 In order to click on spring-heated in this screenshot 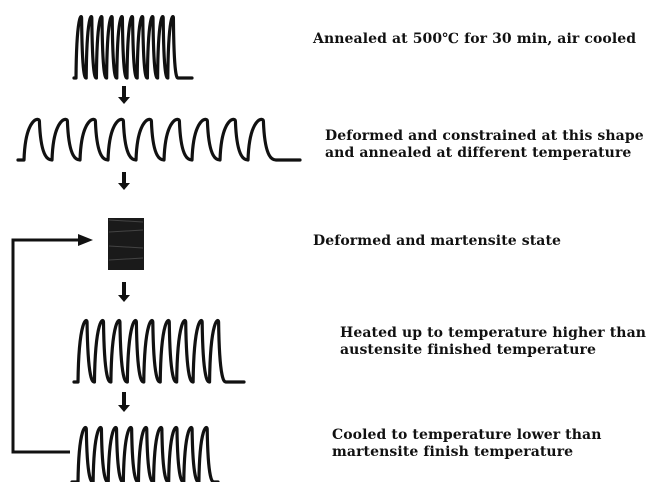, I will do `click(159, 351)`.